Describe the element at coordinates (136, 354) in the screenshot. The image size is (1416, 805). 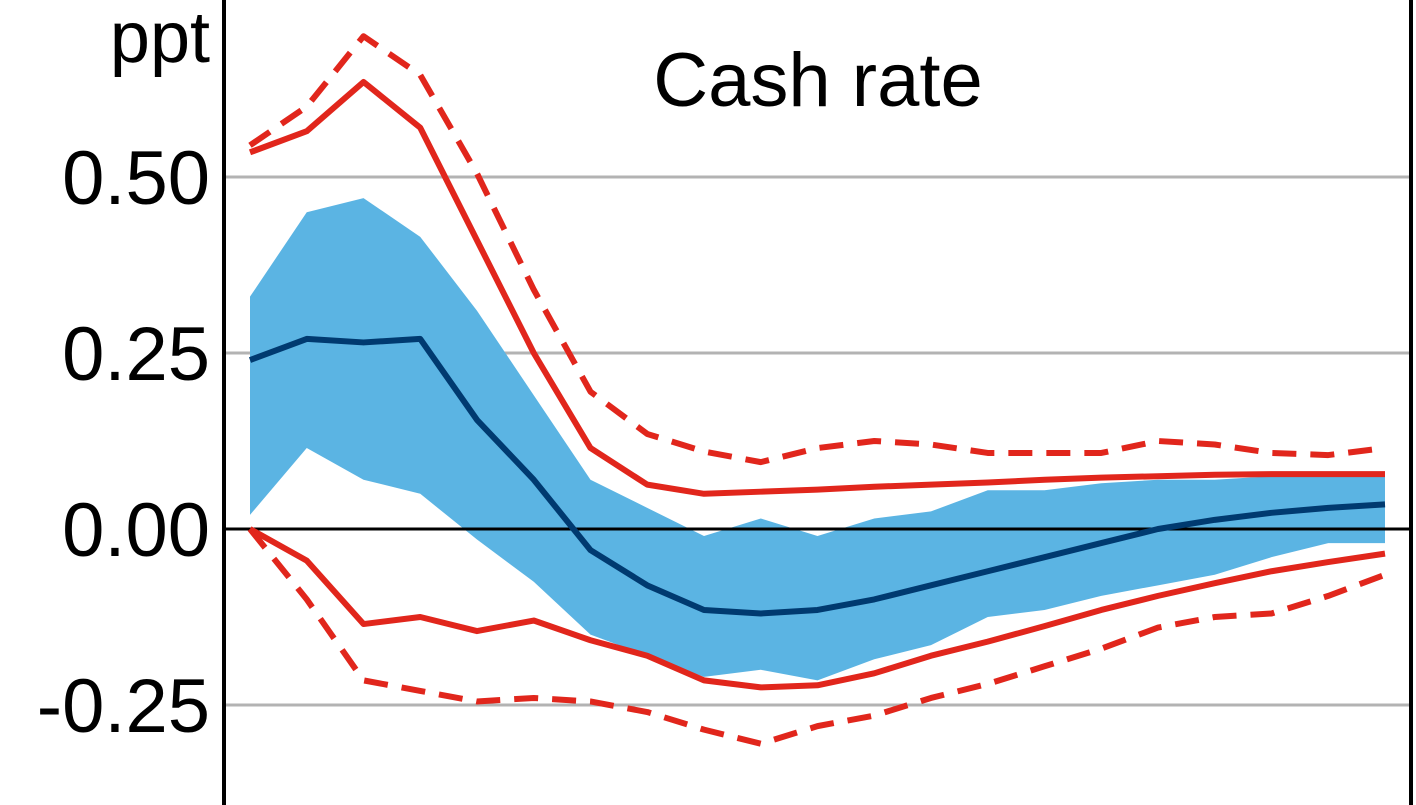
I see `y-tick-label: 0.25` at that location.